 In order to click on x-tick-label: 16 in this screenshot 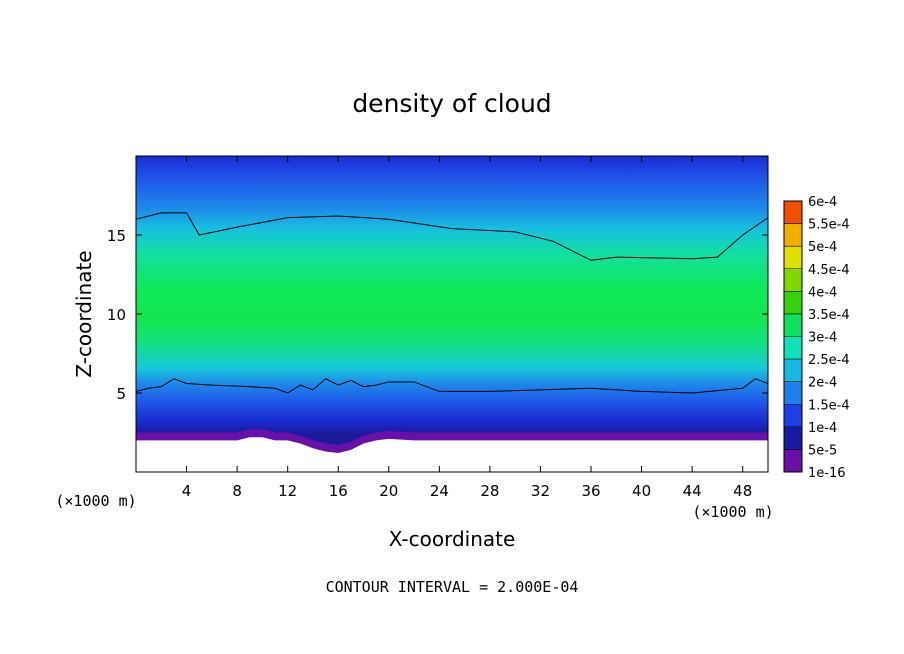, I will do `click(338, 491)`.